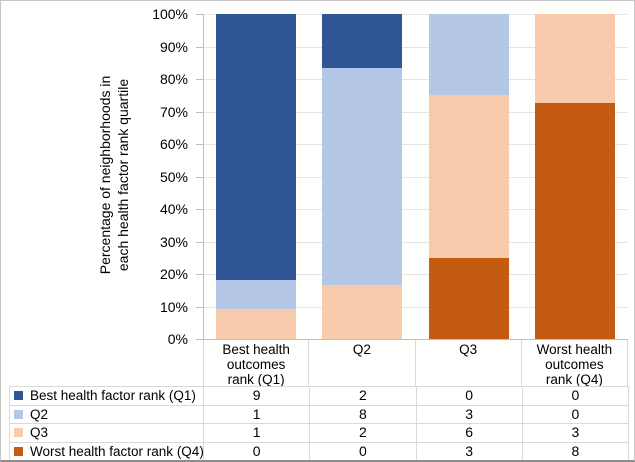 Image resolution: width=635 pixels, height=462 pixels. What do you see at coordinates (468, 349) in the screenshot?
I see `category-label-line: Q3` at bounding box center [468, 349].